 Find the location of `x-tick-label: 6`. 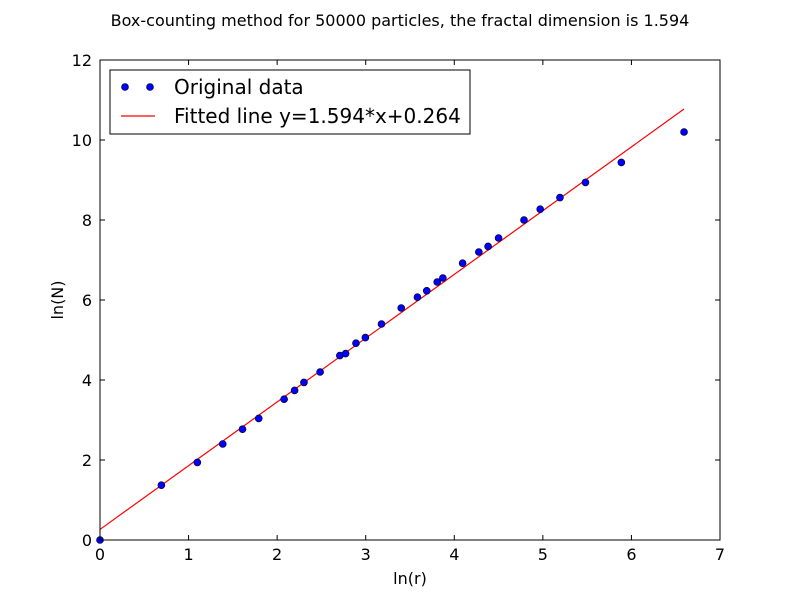

x-tick-label: 6 is located at coordinates (631, 554).